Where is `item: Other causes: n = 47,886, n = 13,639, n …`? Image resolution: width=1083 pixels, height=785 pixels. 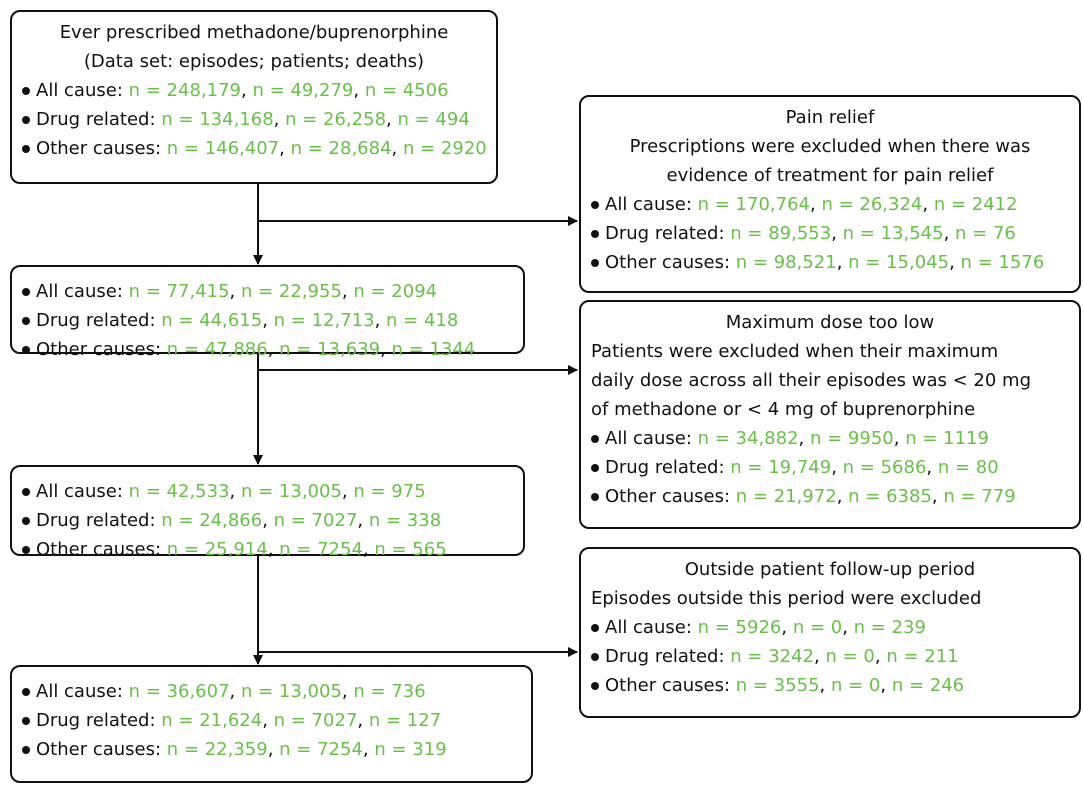
item: Other causes: n = 47,886, n = 13,639, n … is located at coordinates (267, 349).